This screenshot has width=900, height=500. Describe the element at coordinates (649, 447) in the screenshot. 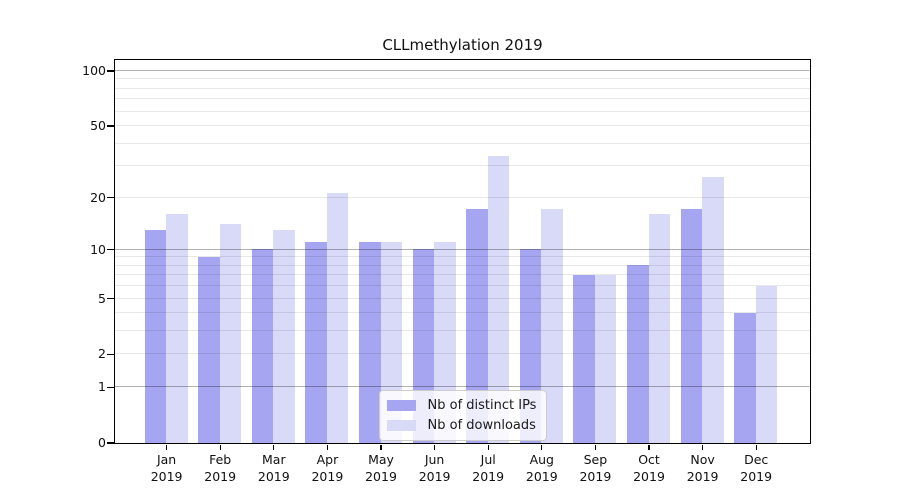

I see `x-tick-mark-oct` at that location.